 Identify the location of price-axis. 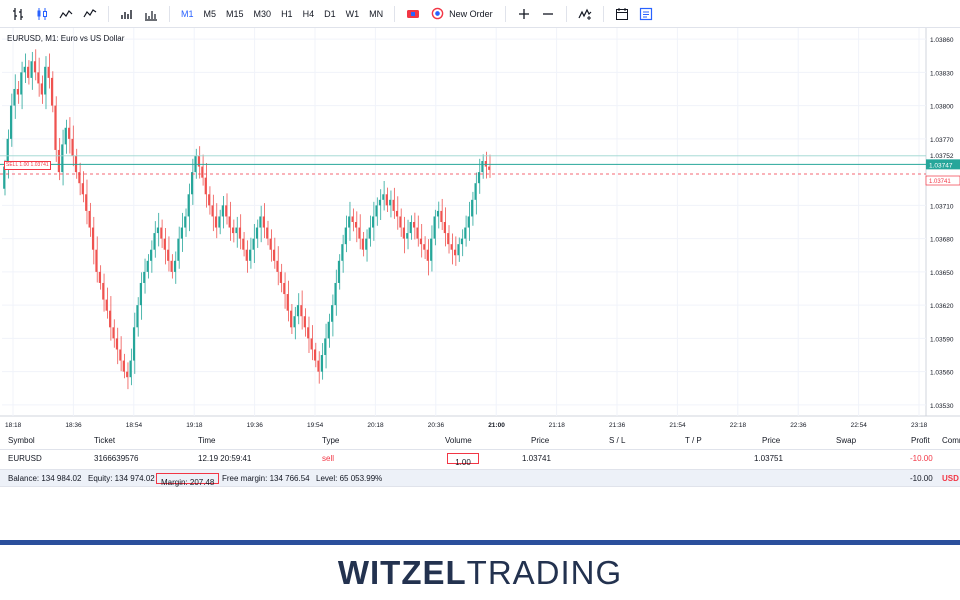
(943, 230).